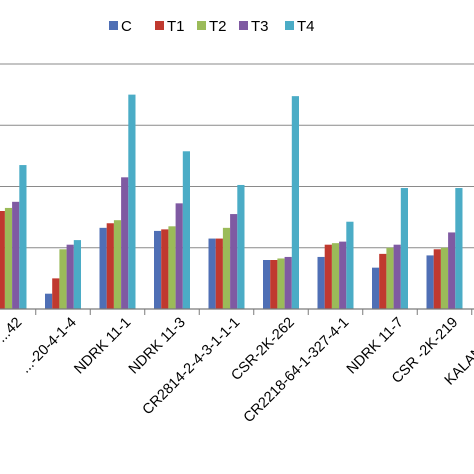  I want to click on legend-label-t3: T3, so click(260, 26).